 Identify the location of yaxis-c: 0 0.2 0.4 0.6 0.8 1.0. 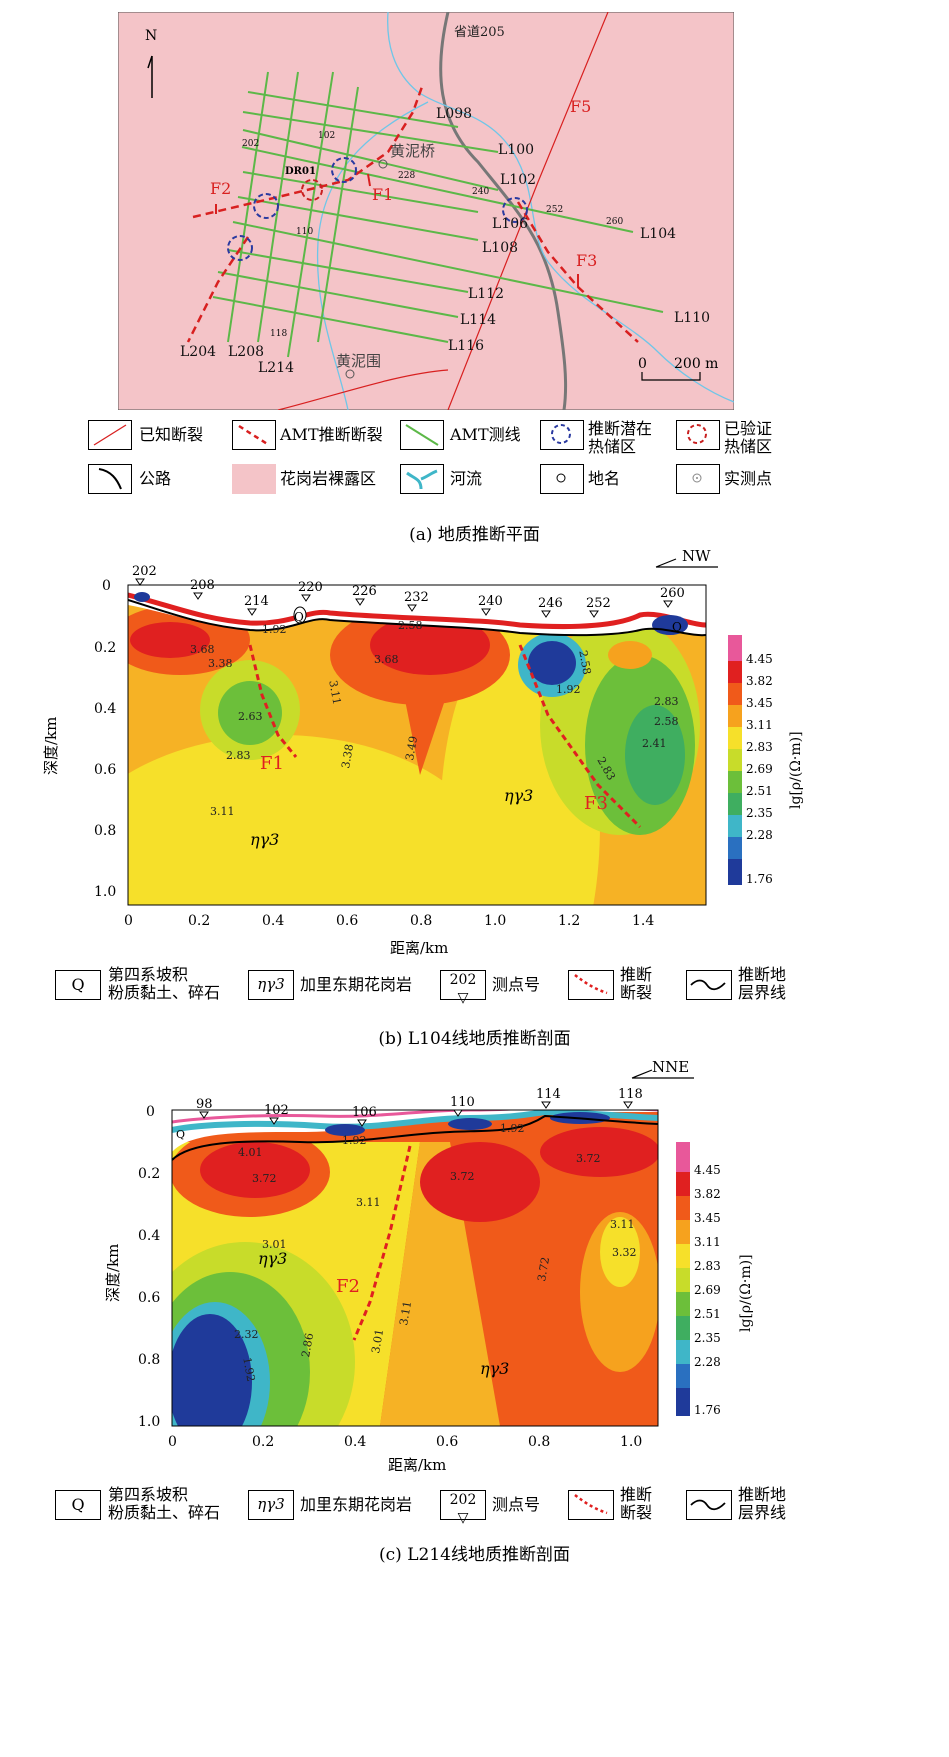
(149, 1267).